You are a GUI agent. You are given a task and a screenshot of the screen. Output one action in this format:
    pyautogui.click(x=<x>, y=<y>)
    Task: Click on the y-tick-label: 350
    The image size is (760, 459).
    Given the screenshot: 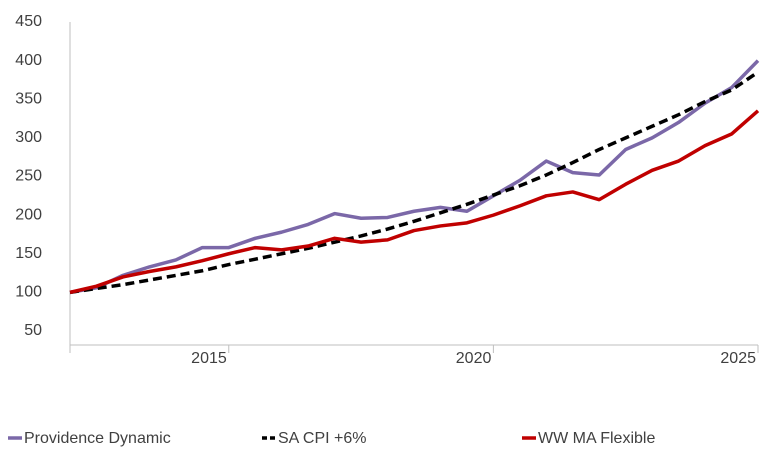 What is the action you would take?
    pyautogui.click(x=28, y=98)
    